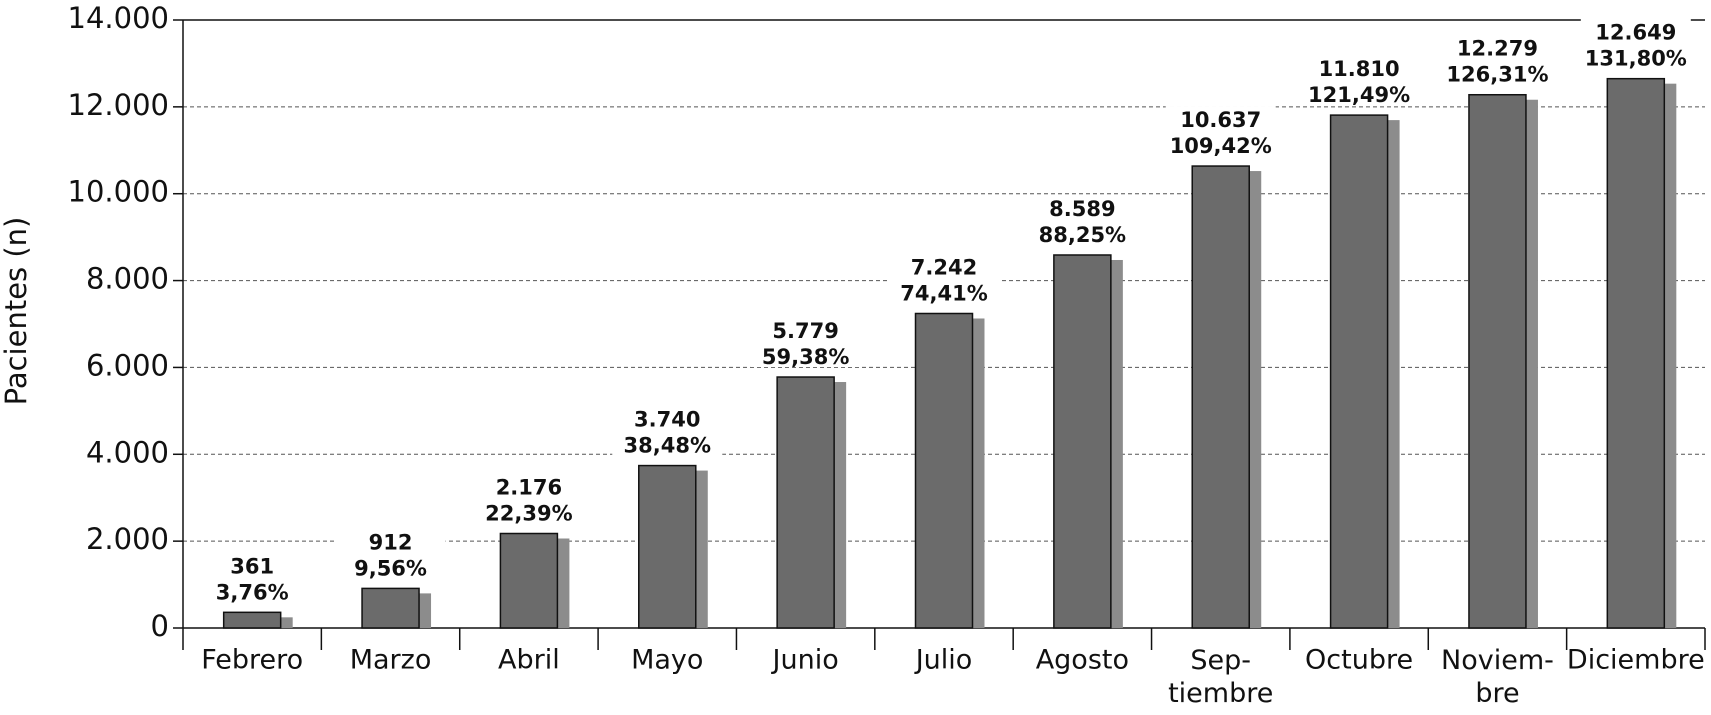 The width and height of the screenshot is (1711, 715). Describe the element at coordinates (1359, 660) in the screenshot. I see `x-tick-label: Octubre` at that location.